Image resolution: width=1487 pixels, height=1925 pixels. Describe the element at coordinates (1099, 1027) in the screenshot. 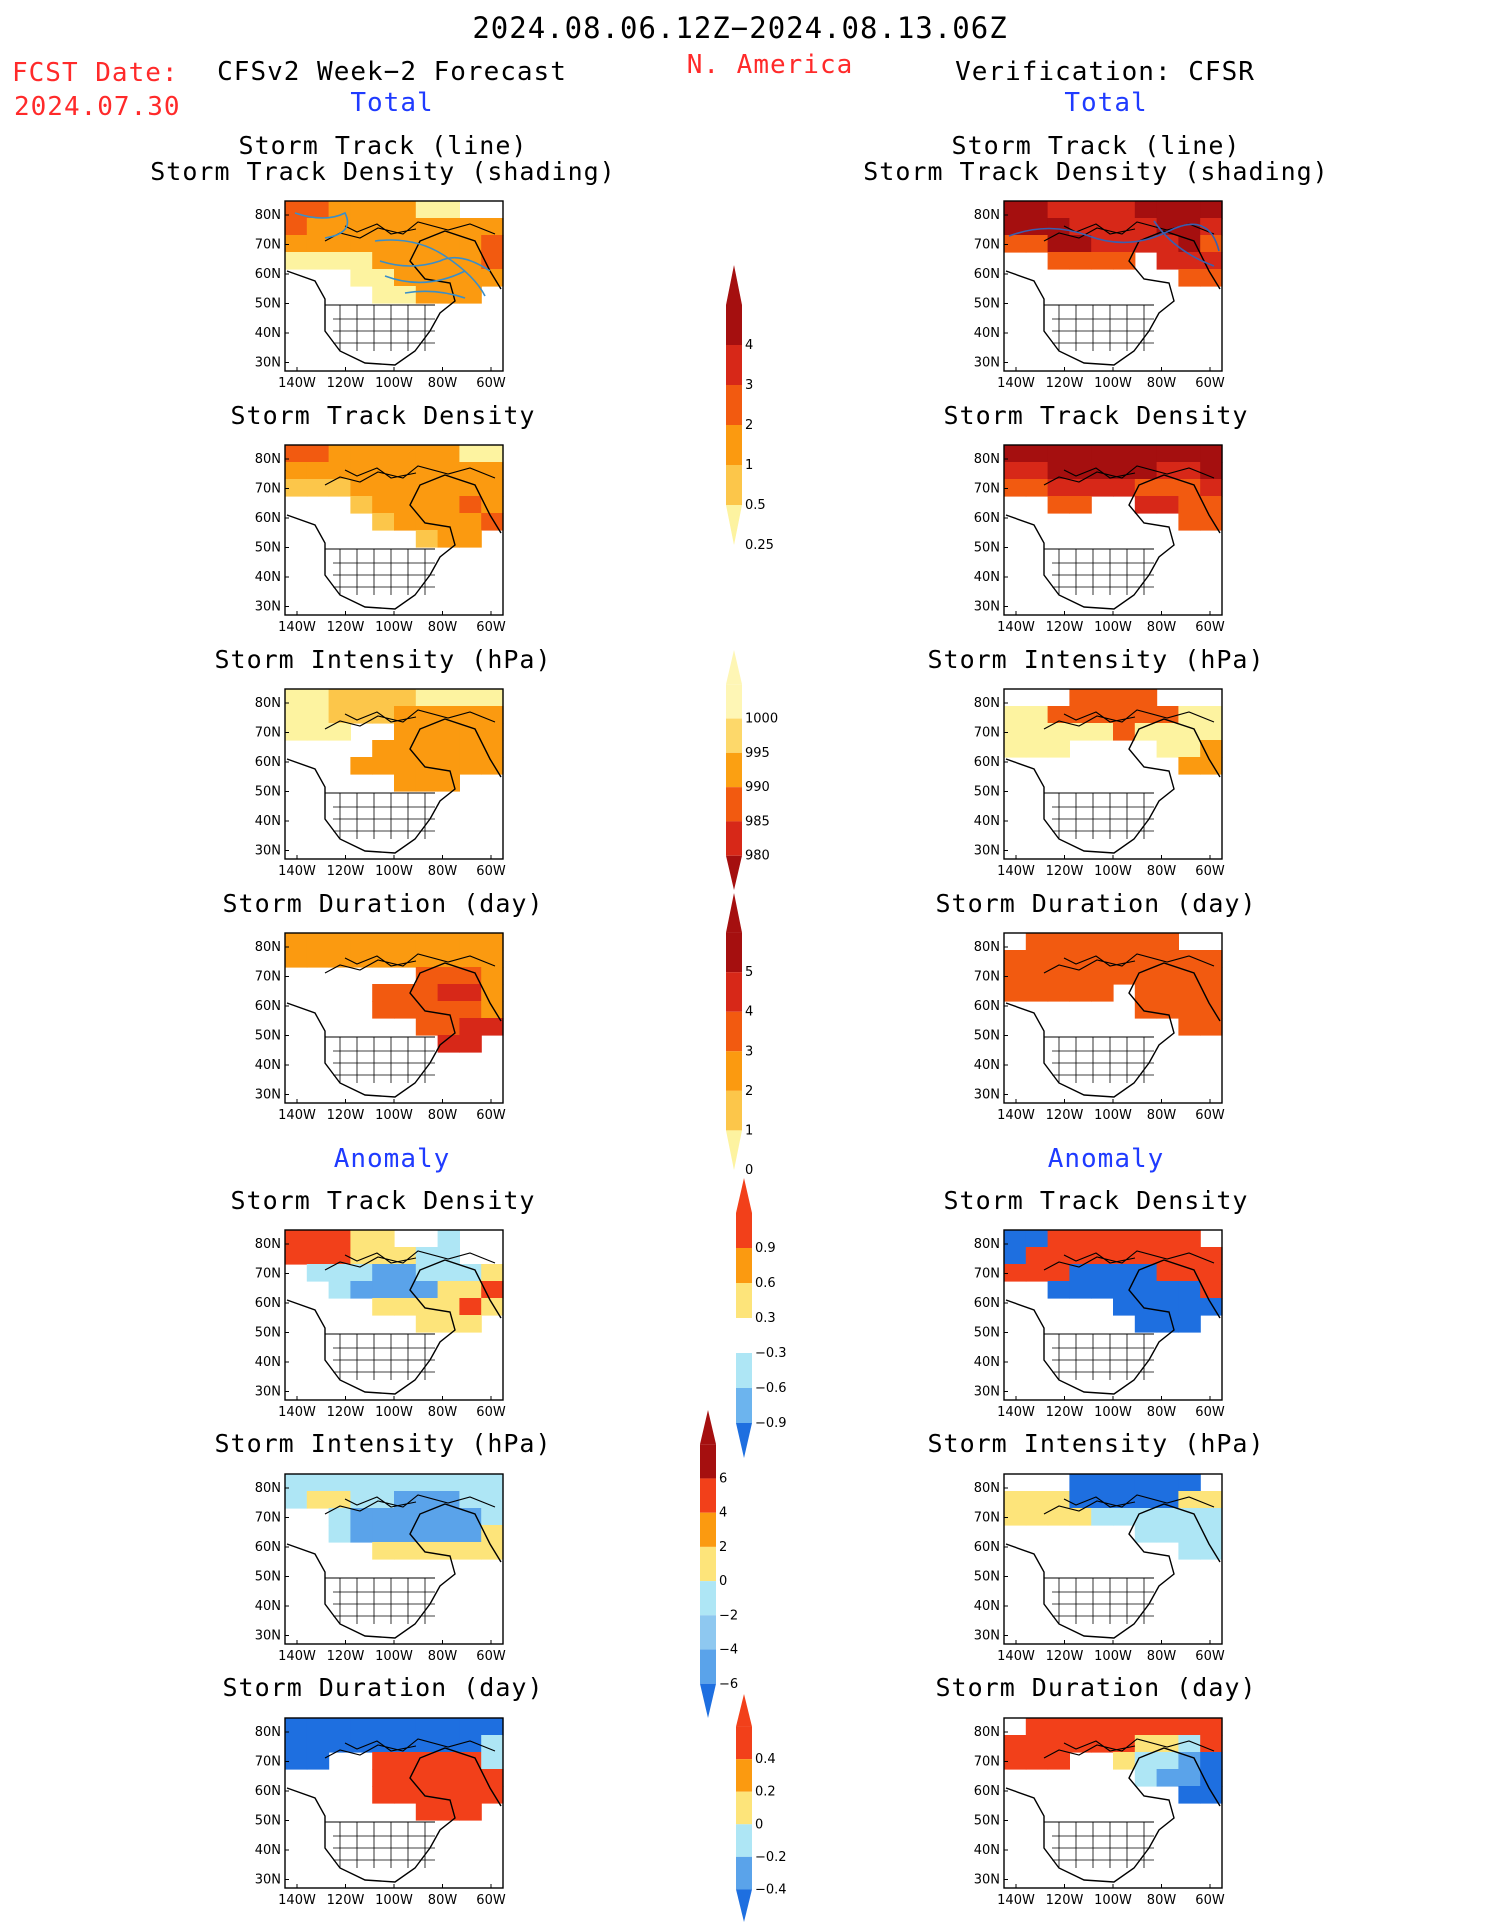

I see `map-panel: 80N 70N 60N 50N 40N 30N 140W 120W 100W 80W 60W` at that location.